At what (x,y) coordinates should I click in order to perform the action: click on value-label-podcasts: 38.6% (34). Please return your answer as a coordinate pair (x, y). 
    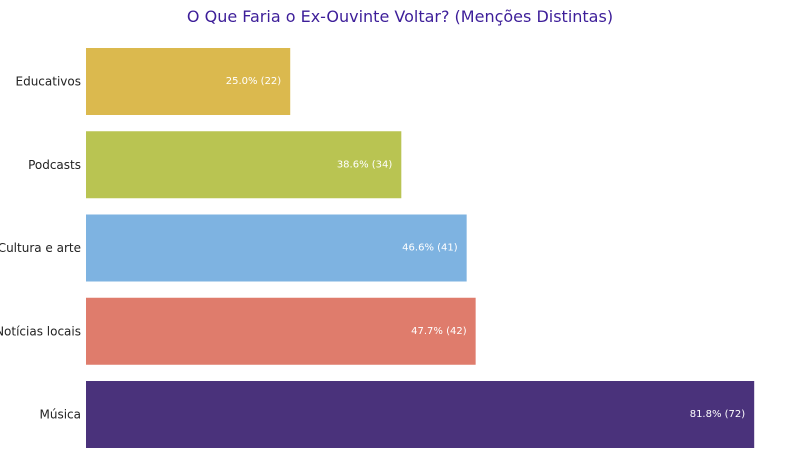
    Looking at the image, I should click on (365, 164).